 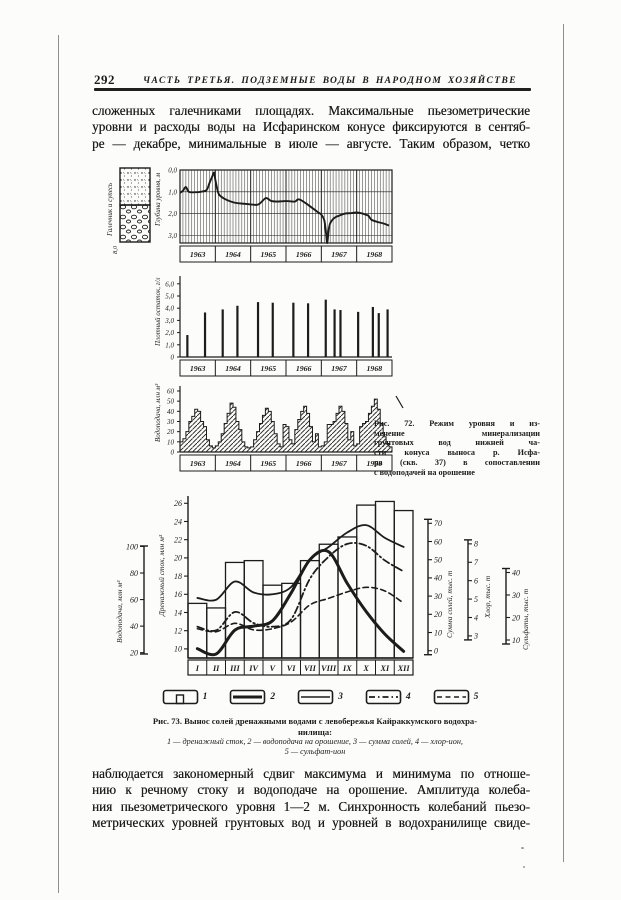 What do you see at coordinates (347, 668) in the screenshot?
I see `svg-text: IX` at bounding box center [347, 668].